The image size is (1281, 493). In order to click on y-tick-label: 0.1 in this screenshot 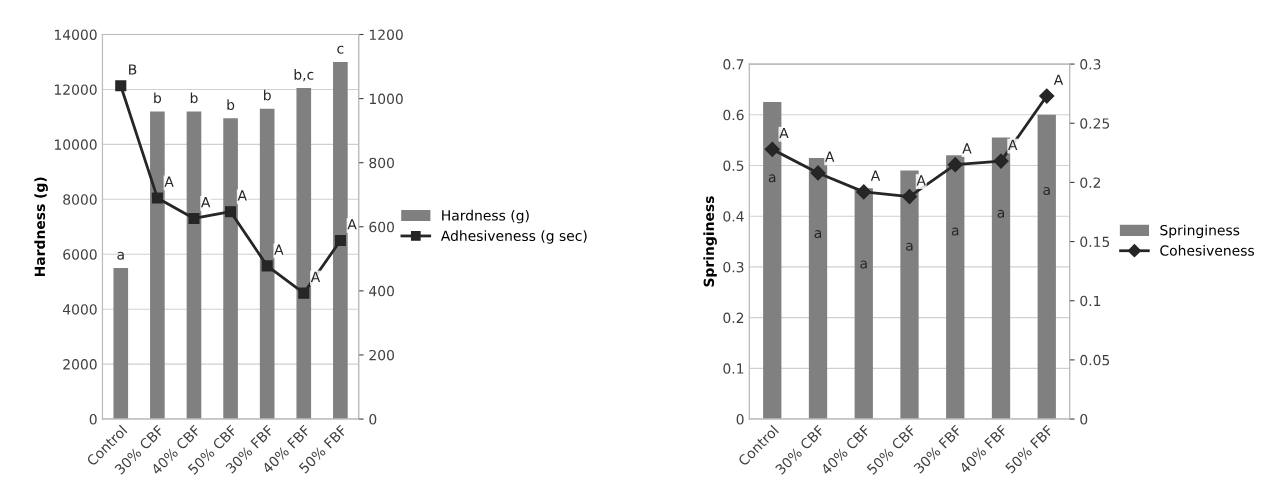, I will do `click(733, 368)`.